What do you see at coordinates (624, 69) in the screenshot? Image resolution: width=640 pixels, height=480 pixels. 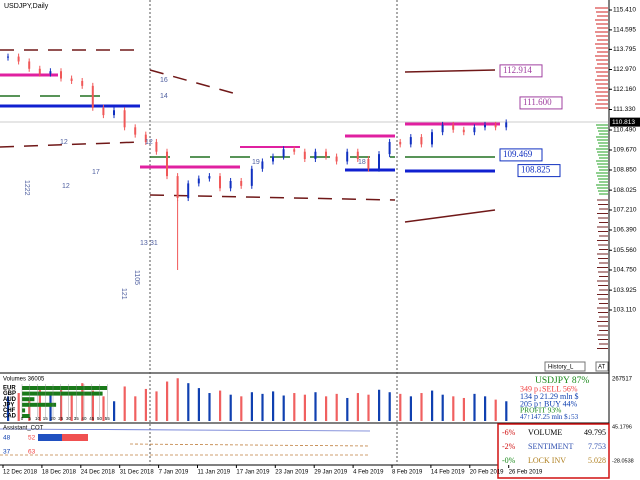 I see `price-label: 112.970` at bounding box center [624, 69].